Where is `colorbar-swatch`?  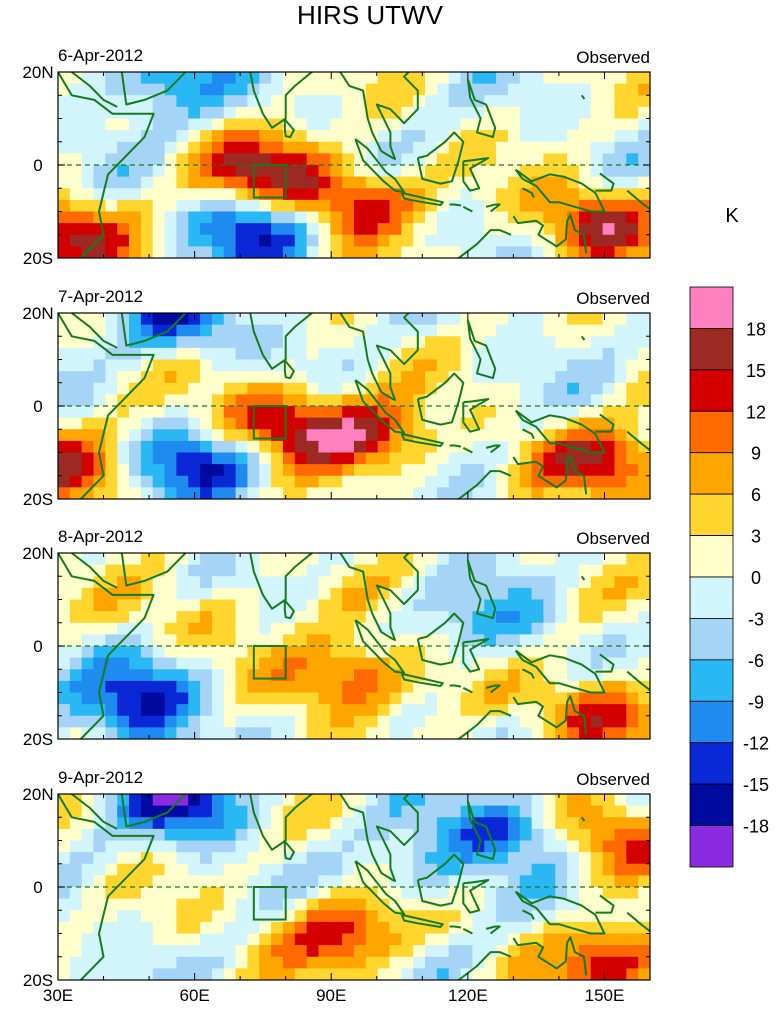
colorbar-swatch is located at coordinates (711, 597).